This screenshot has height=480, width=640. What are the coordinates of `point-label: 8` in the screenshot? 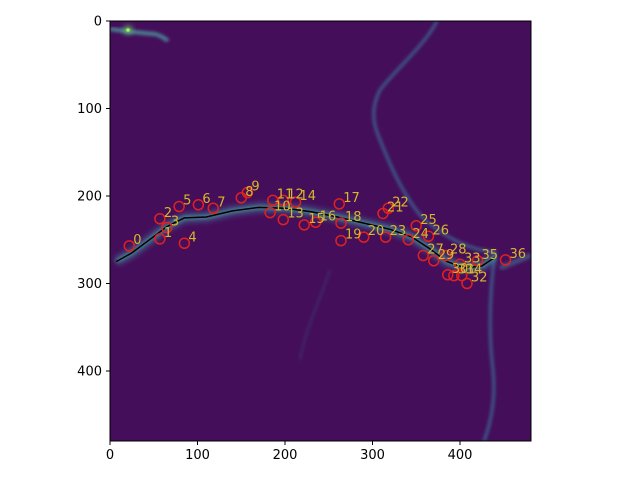 It's located at (249, 192).